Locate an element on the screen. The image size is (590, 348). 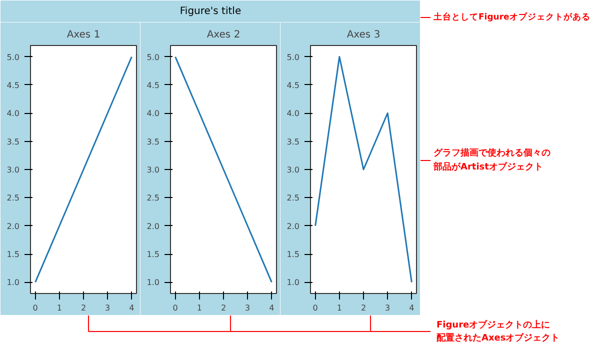
text: 土台としてFigureオブジェクトがある is located at coordinates (511, 17).